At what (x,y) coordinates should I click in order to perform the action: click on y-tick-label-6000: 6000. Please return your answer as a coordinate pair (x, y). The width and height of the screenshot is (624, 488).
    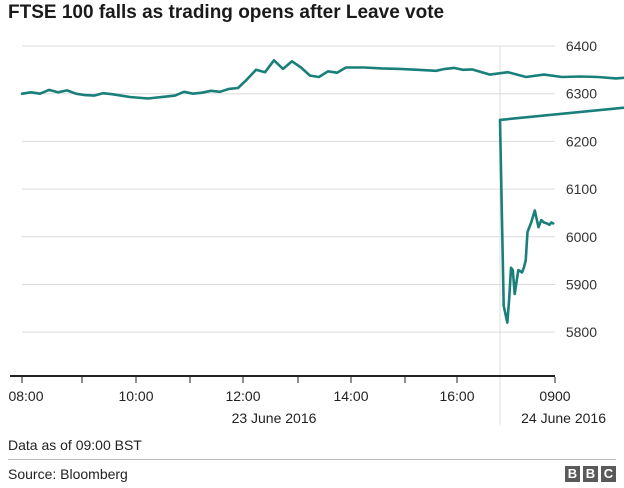
    Looking at the image, I should click on (581, 237).